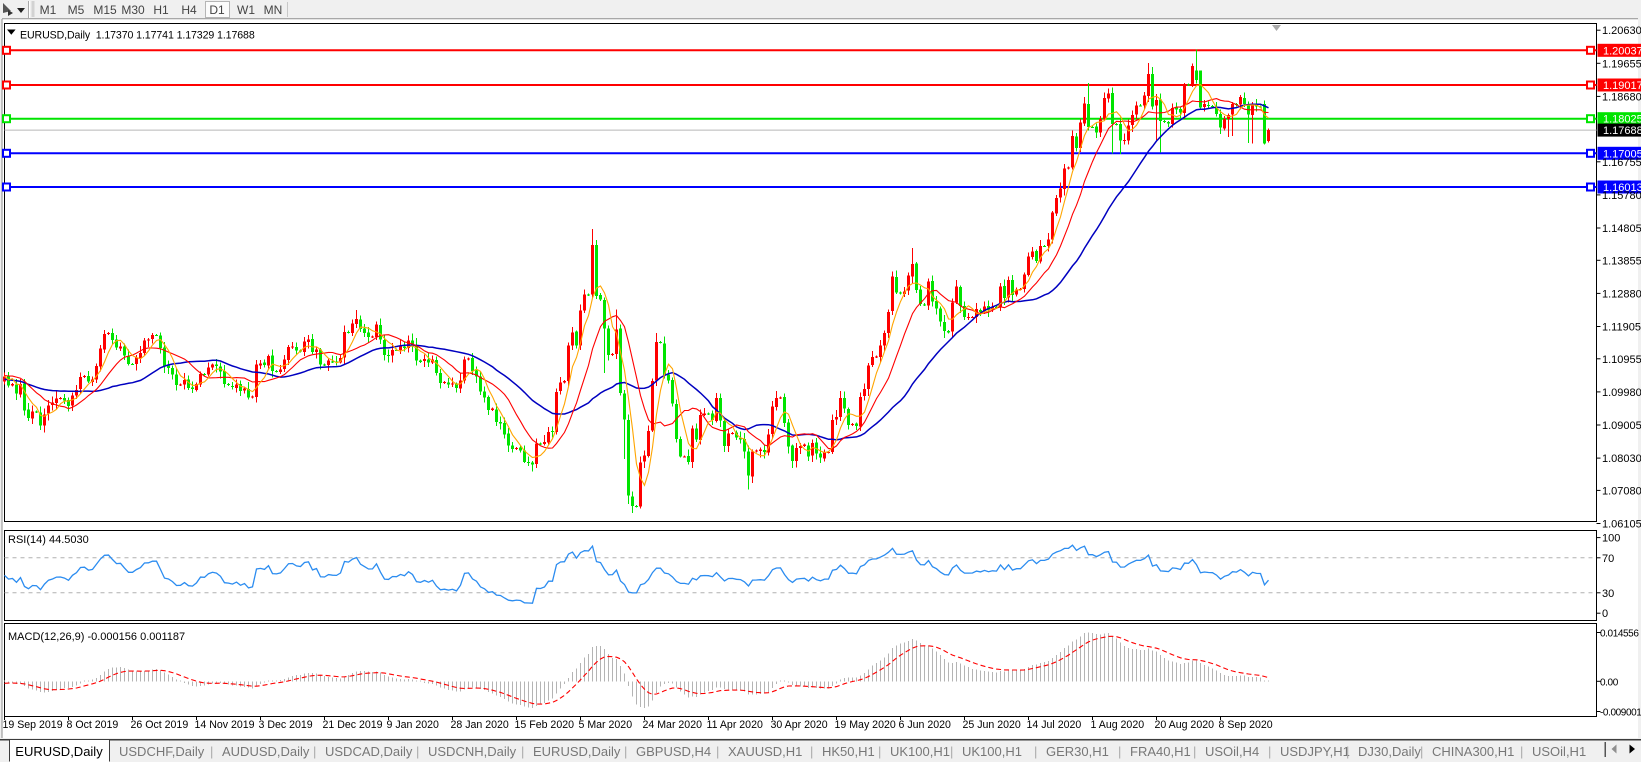 The width and height of the screenshot is (1641, 762). I want to click on svg-text: 15 Feb 2020, so click(545, 725).